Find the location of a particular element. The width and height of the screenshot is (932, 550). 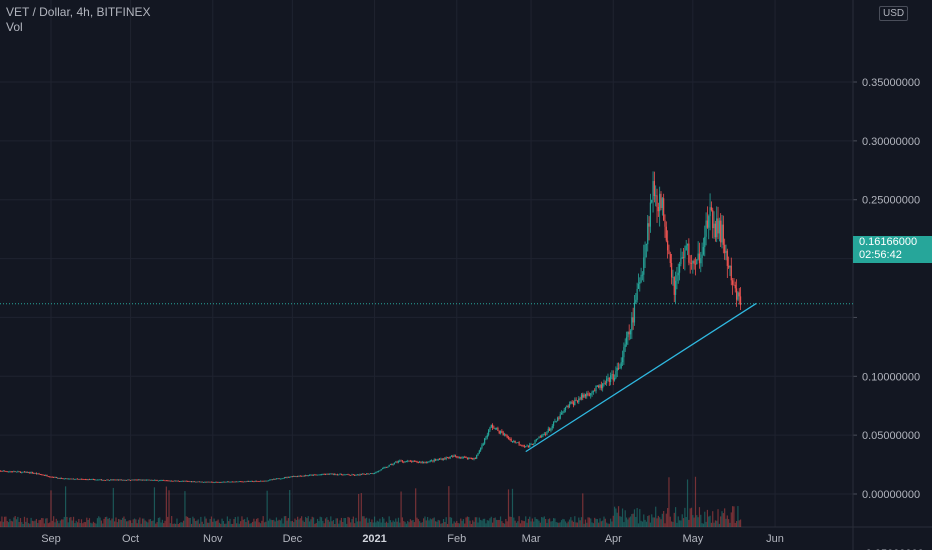

x-tick-label: 2021 is located at coordinates (374, 539).